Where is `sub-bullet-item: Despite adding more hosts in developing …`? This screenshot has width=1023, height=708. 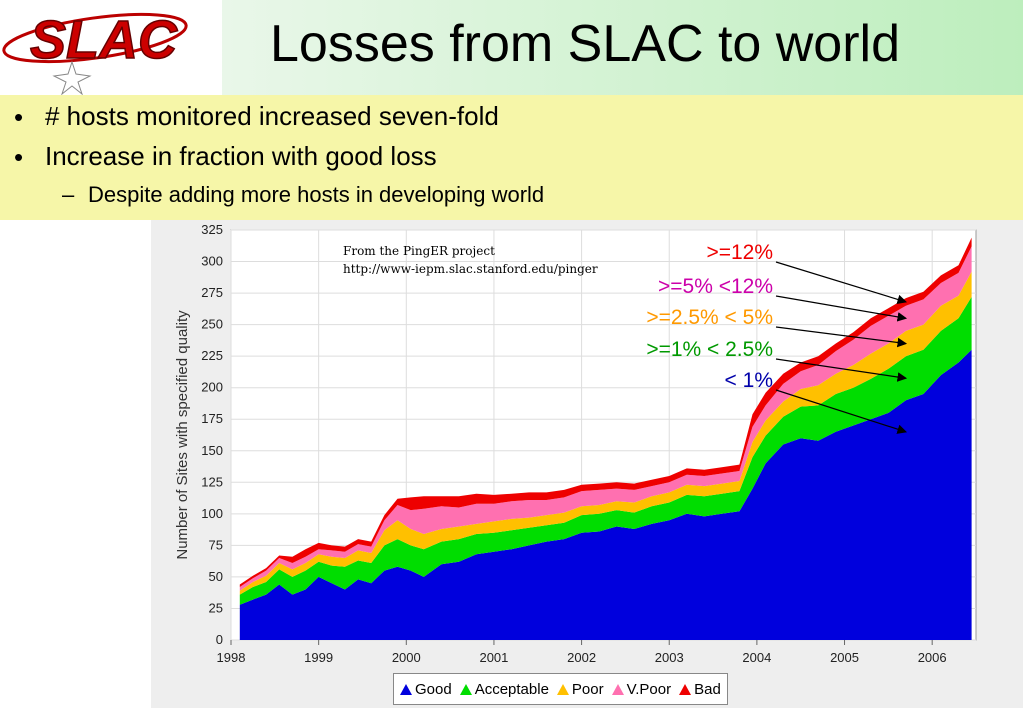 sub-bullet-item: Despite adding more hosts in developing … is located at coordinates (316, 194).